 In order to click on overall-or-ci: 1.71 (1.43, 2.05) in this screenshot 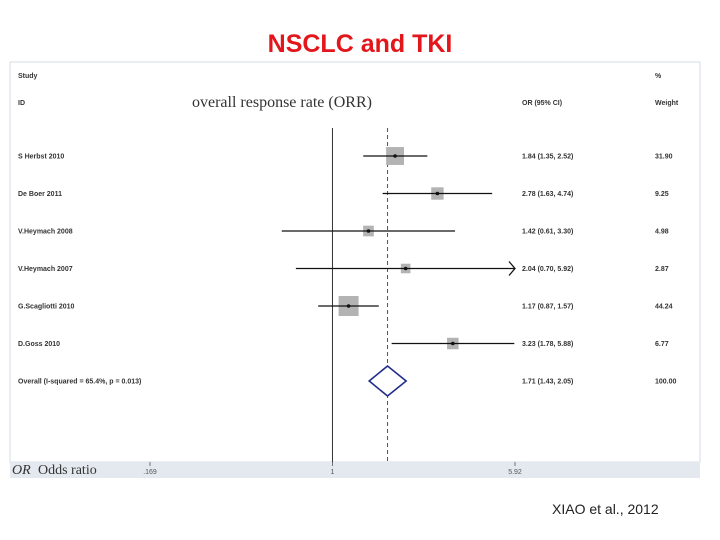, I will do `click(547, 382)`.